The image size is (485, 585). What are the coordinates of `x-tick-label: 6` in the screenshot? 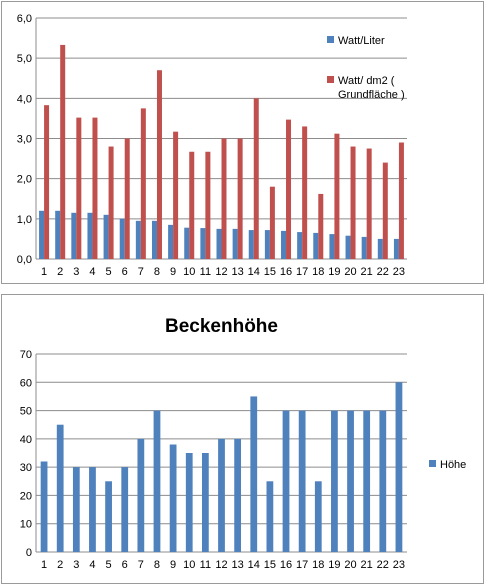 It's located at (125, 272).